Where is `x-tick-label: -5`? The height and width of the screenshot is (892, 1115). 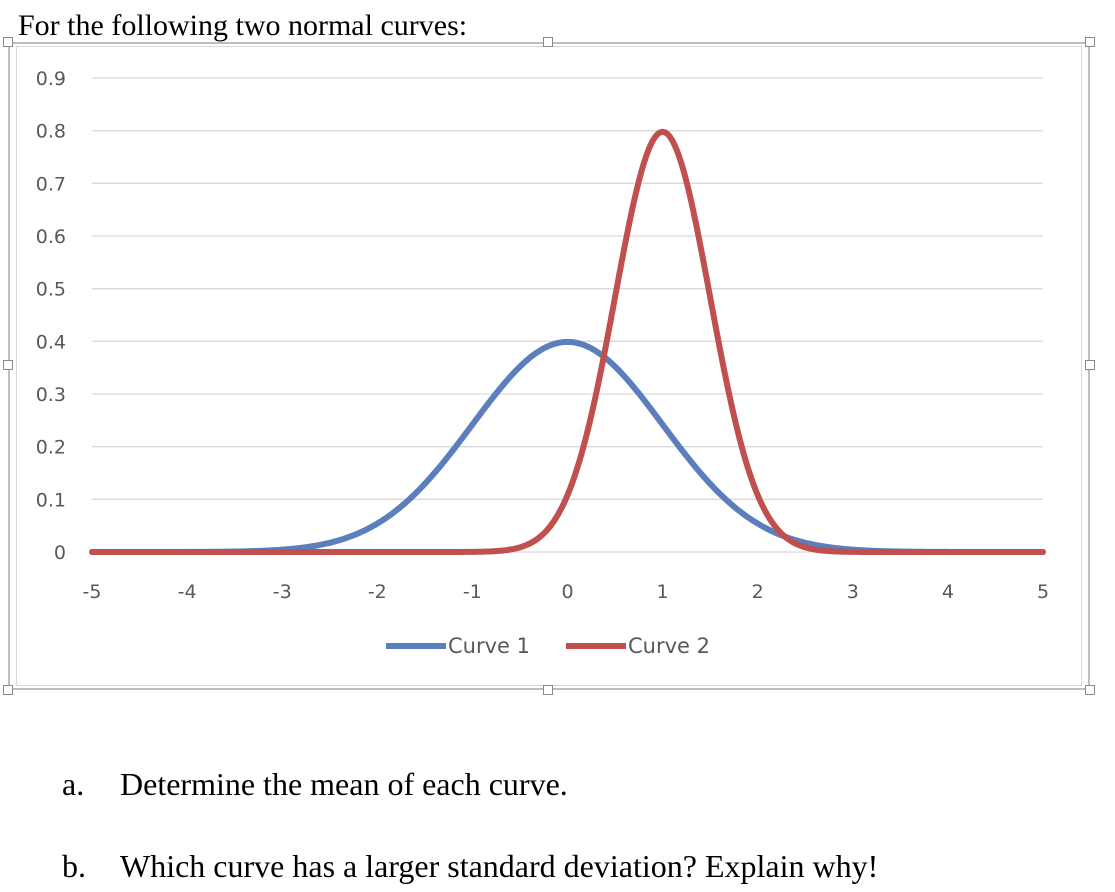 x-tick-label: -5 is located at coordinates (92, 592).